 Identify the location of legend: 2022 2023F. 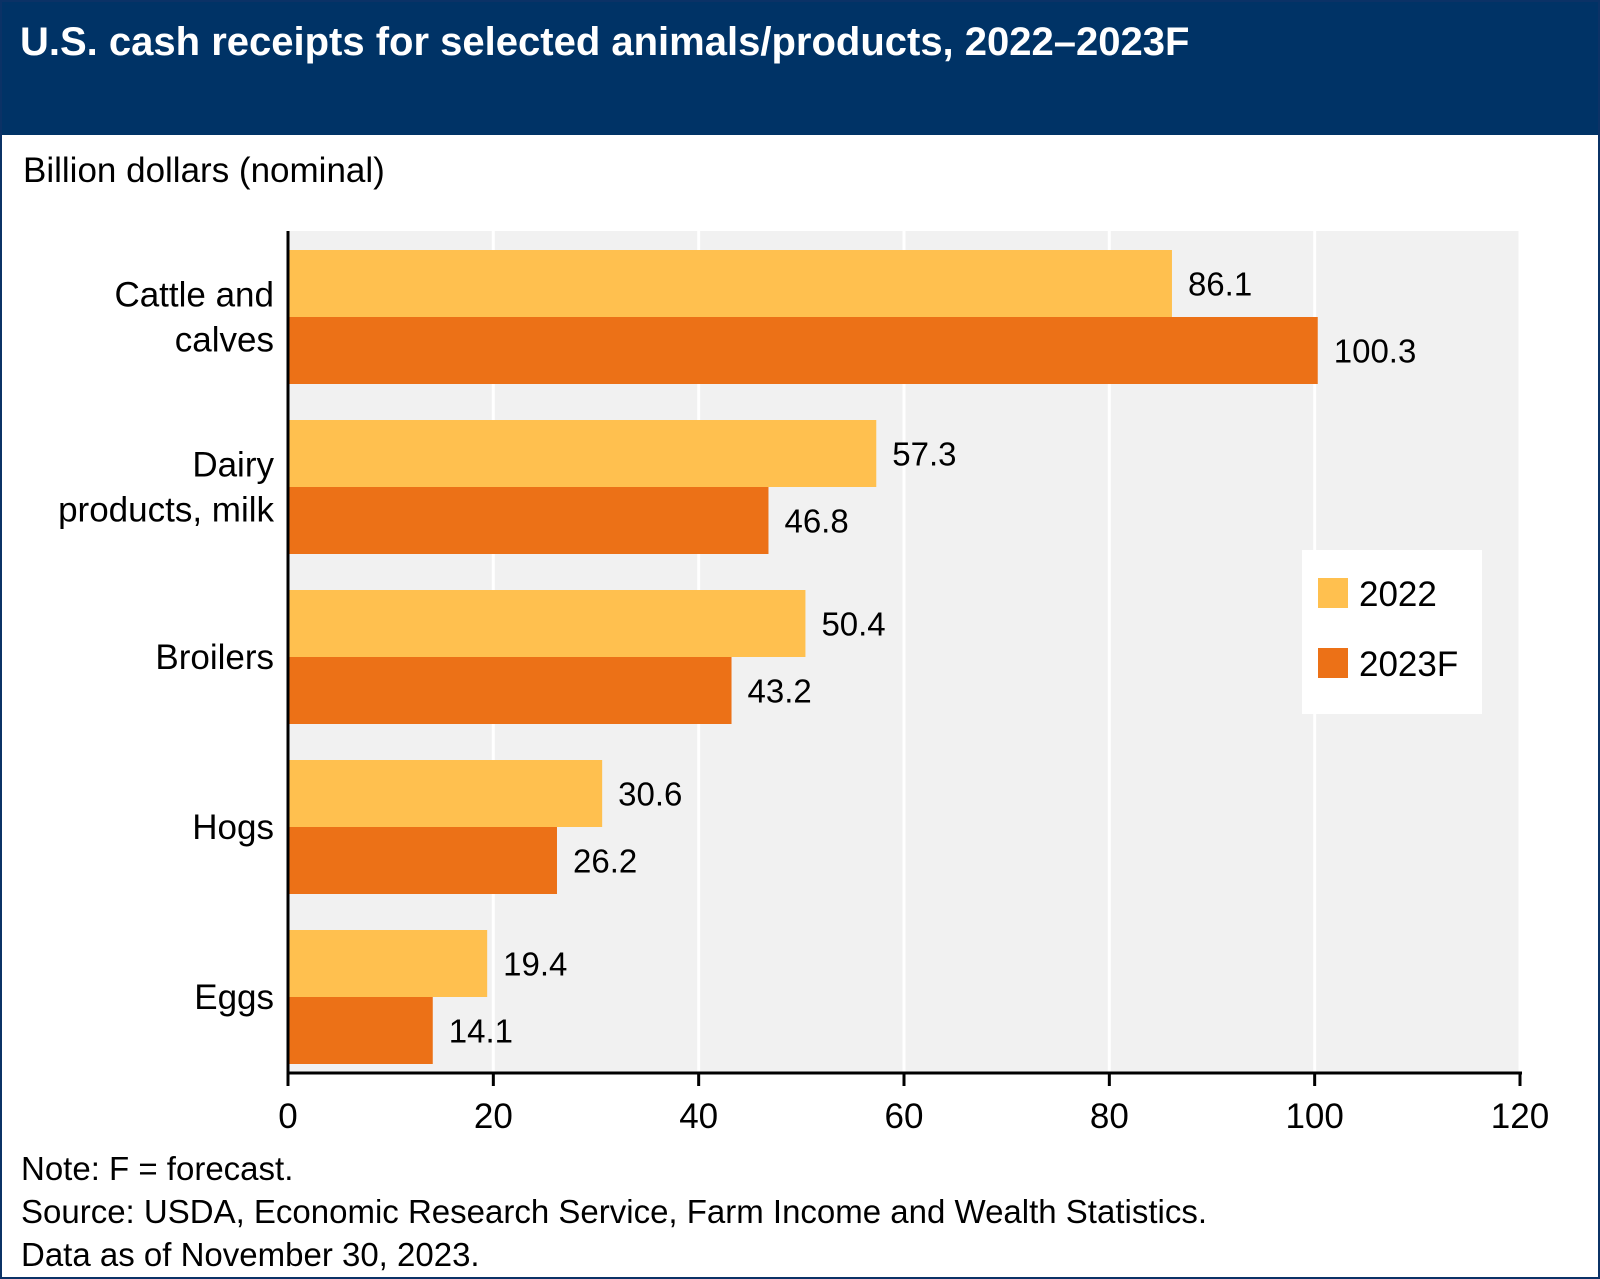
(1392, 632).